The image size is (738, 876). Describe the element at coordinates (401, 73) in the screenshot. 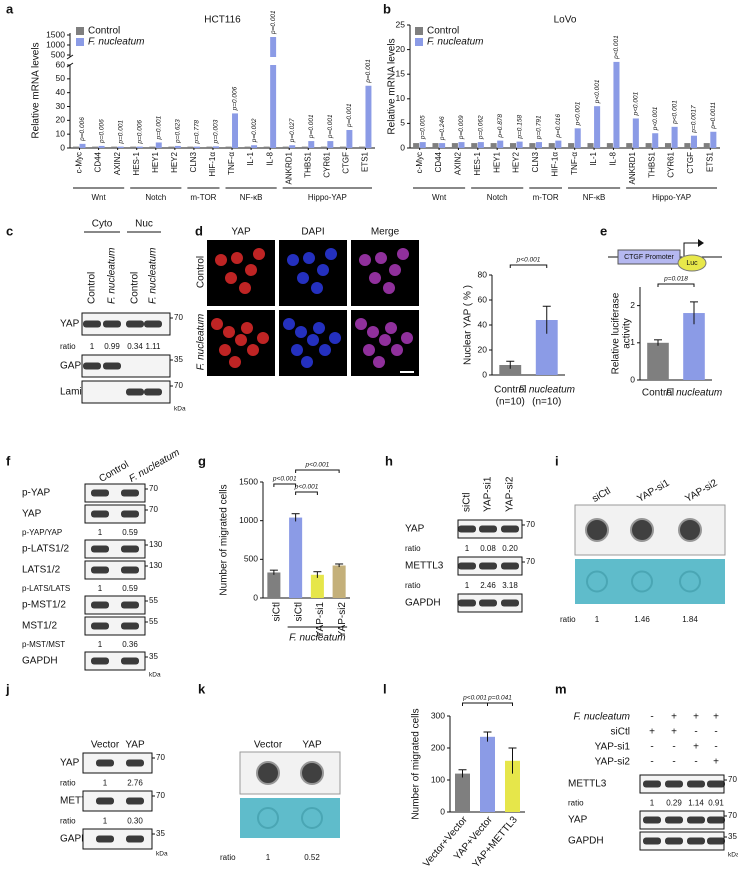

I see `y-tick-label: 15` at that location.